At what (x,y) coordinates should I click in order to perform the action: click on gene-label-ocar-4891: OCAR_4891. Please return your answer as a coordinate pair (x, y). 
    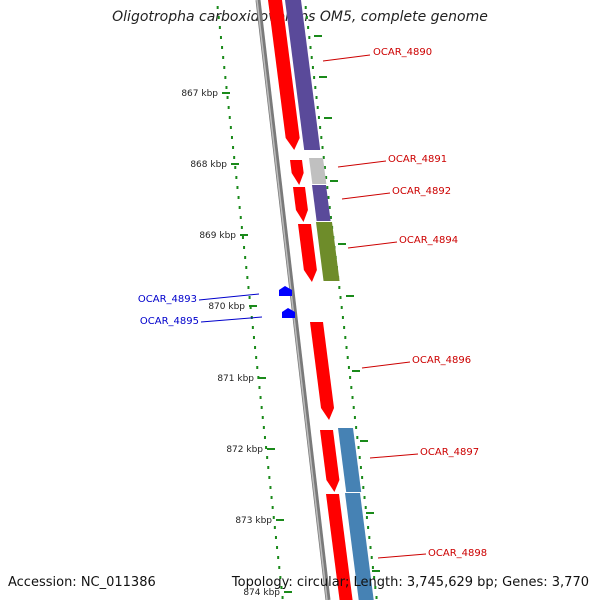
    Looking at the image, I should click on (417, 159).